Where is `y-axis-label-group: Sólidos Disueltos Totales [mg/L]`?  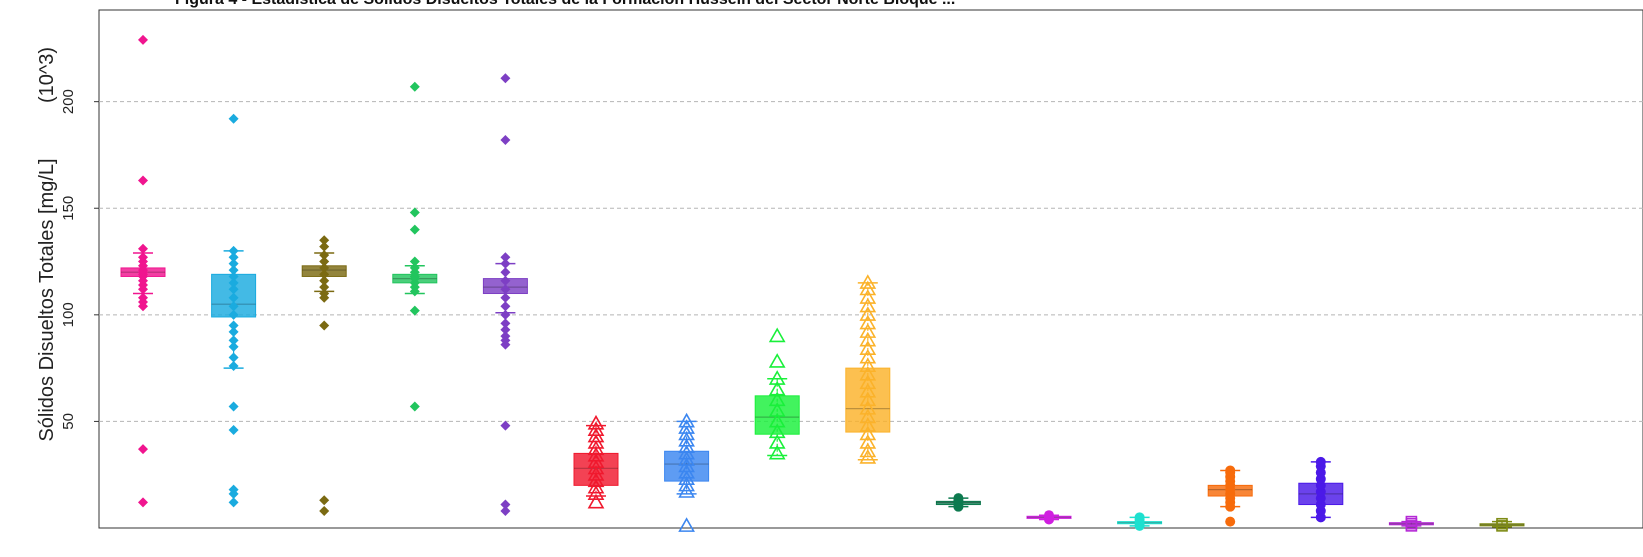 y-axis-label-group: Sólidos Disueltos Totales [mg/L] is located at coordinates (47, 299).